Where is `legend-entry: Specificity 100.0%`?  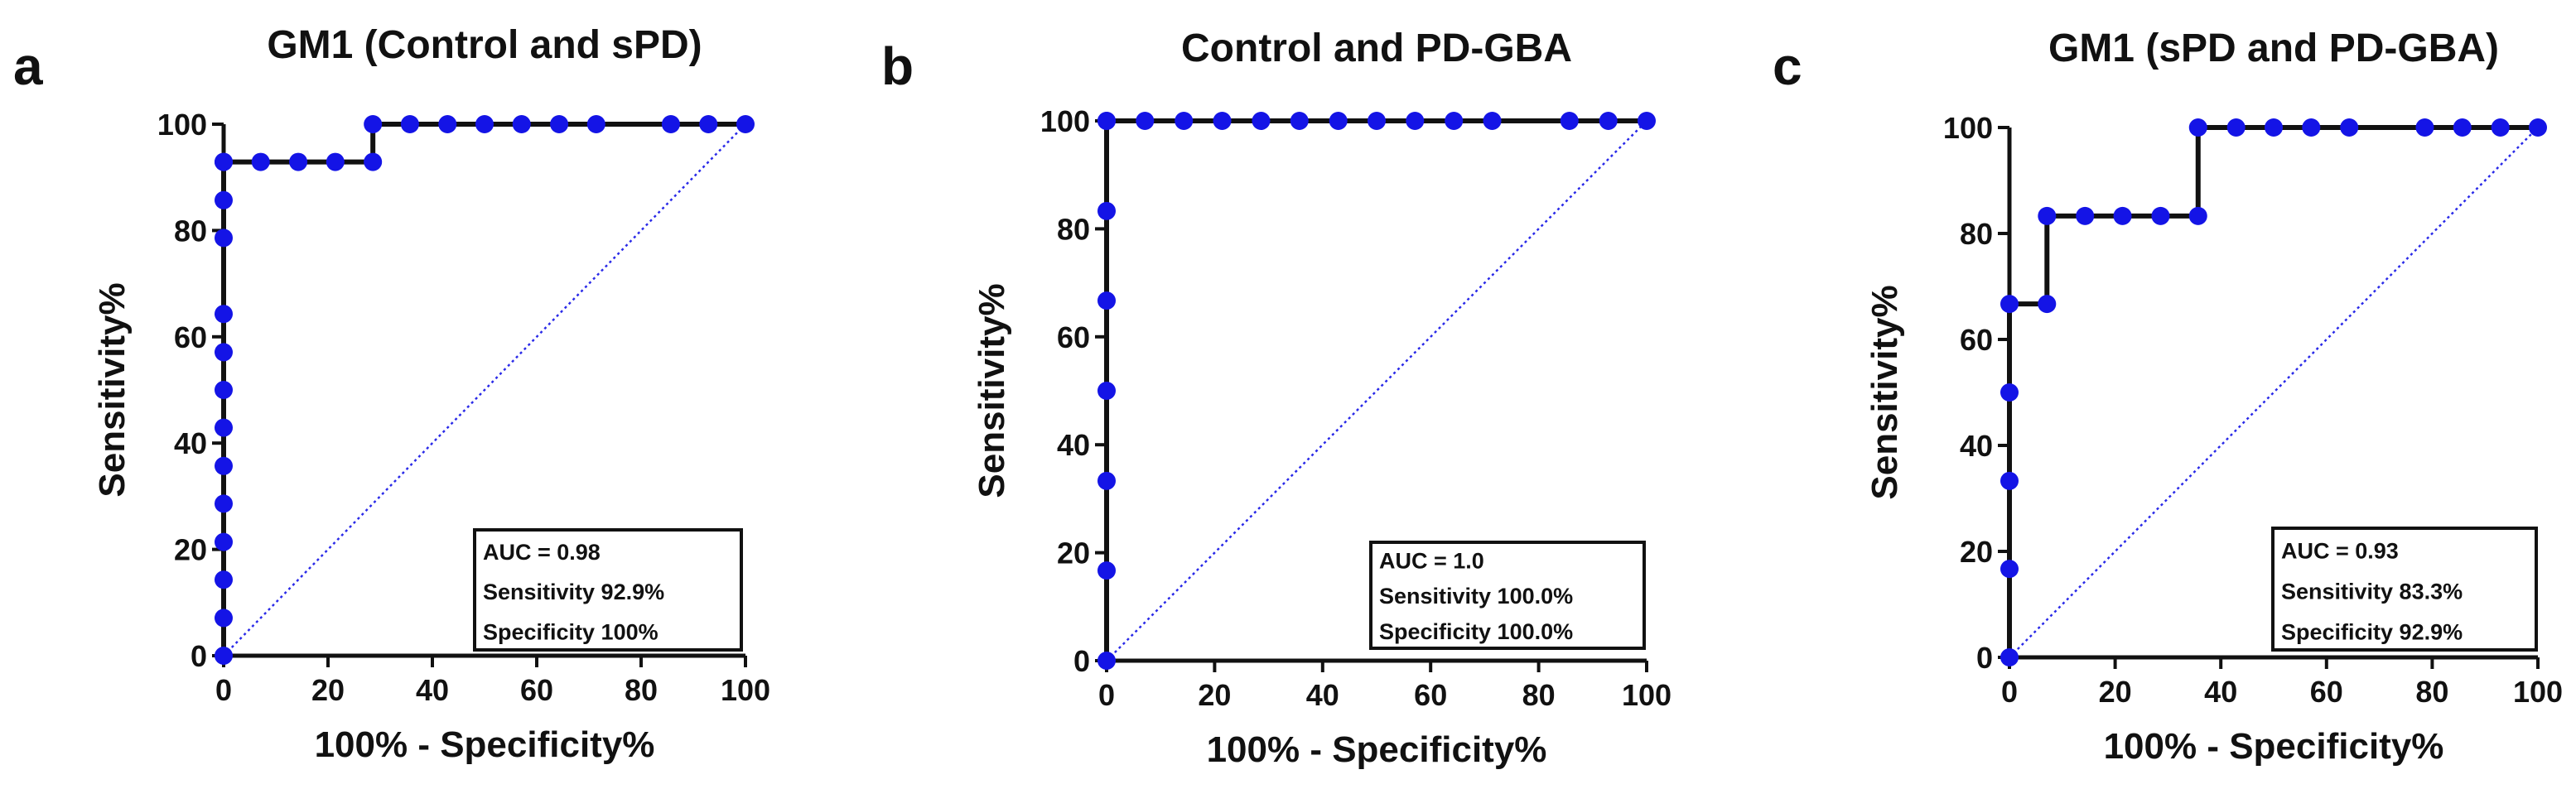
legend-entry: Specificity 100.0% is located at coordinates (1476, 632).